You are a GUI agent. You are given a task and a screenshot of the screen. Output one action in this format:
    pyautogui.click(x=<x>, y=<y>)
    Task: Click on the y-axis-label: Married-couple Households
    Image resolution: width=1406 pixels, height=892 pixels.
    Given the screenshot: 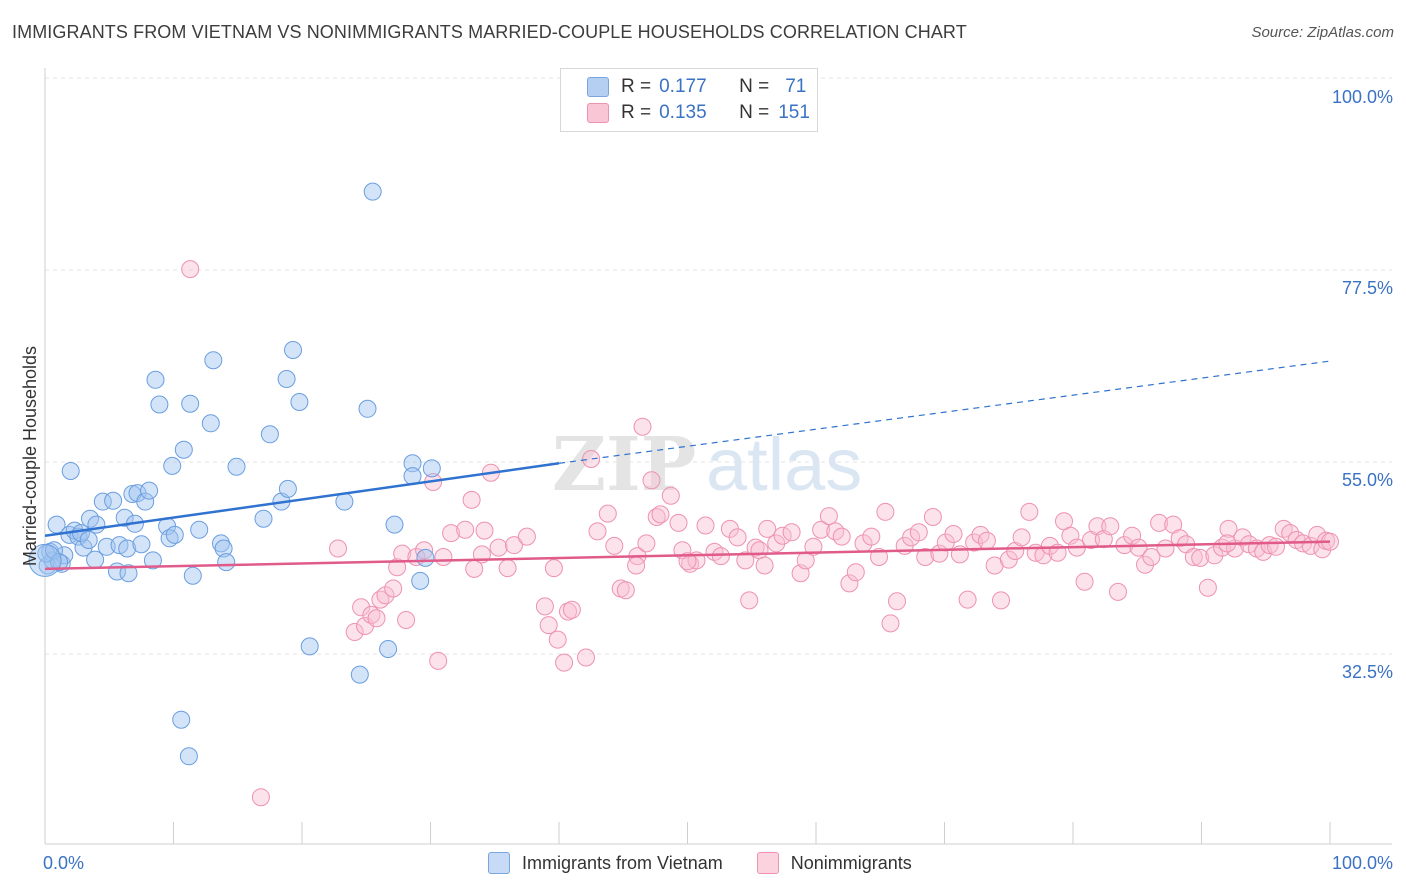 What is the action you would take?
    pyautogui.click(x=30, y=456)
    